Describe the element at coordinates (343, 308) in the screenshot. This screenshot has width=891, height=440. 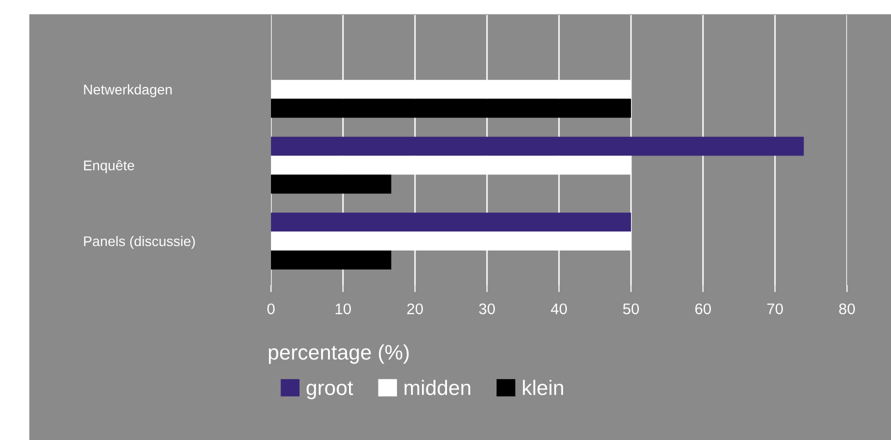
I see `x-tick-label: 10` at that location.